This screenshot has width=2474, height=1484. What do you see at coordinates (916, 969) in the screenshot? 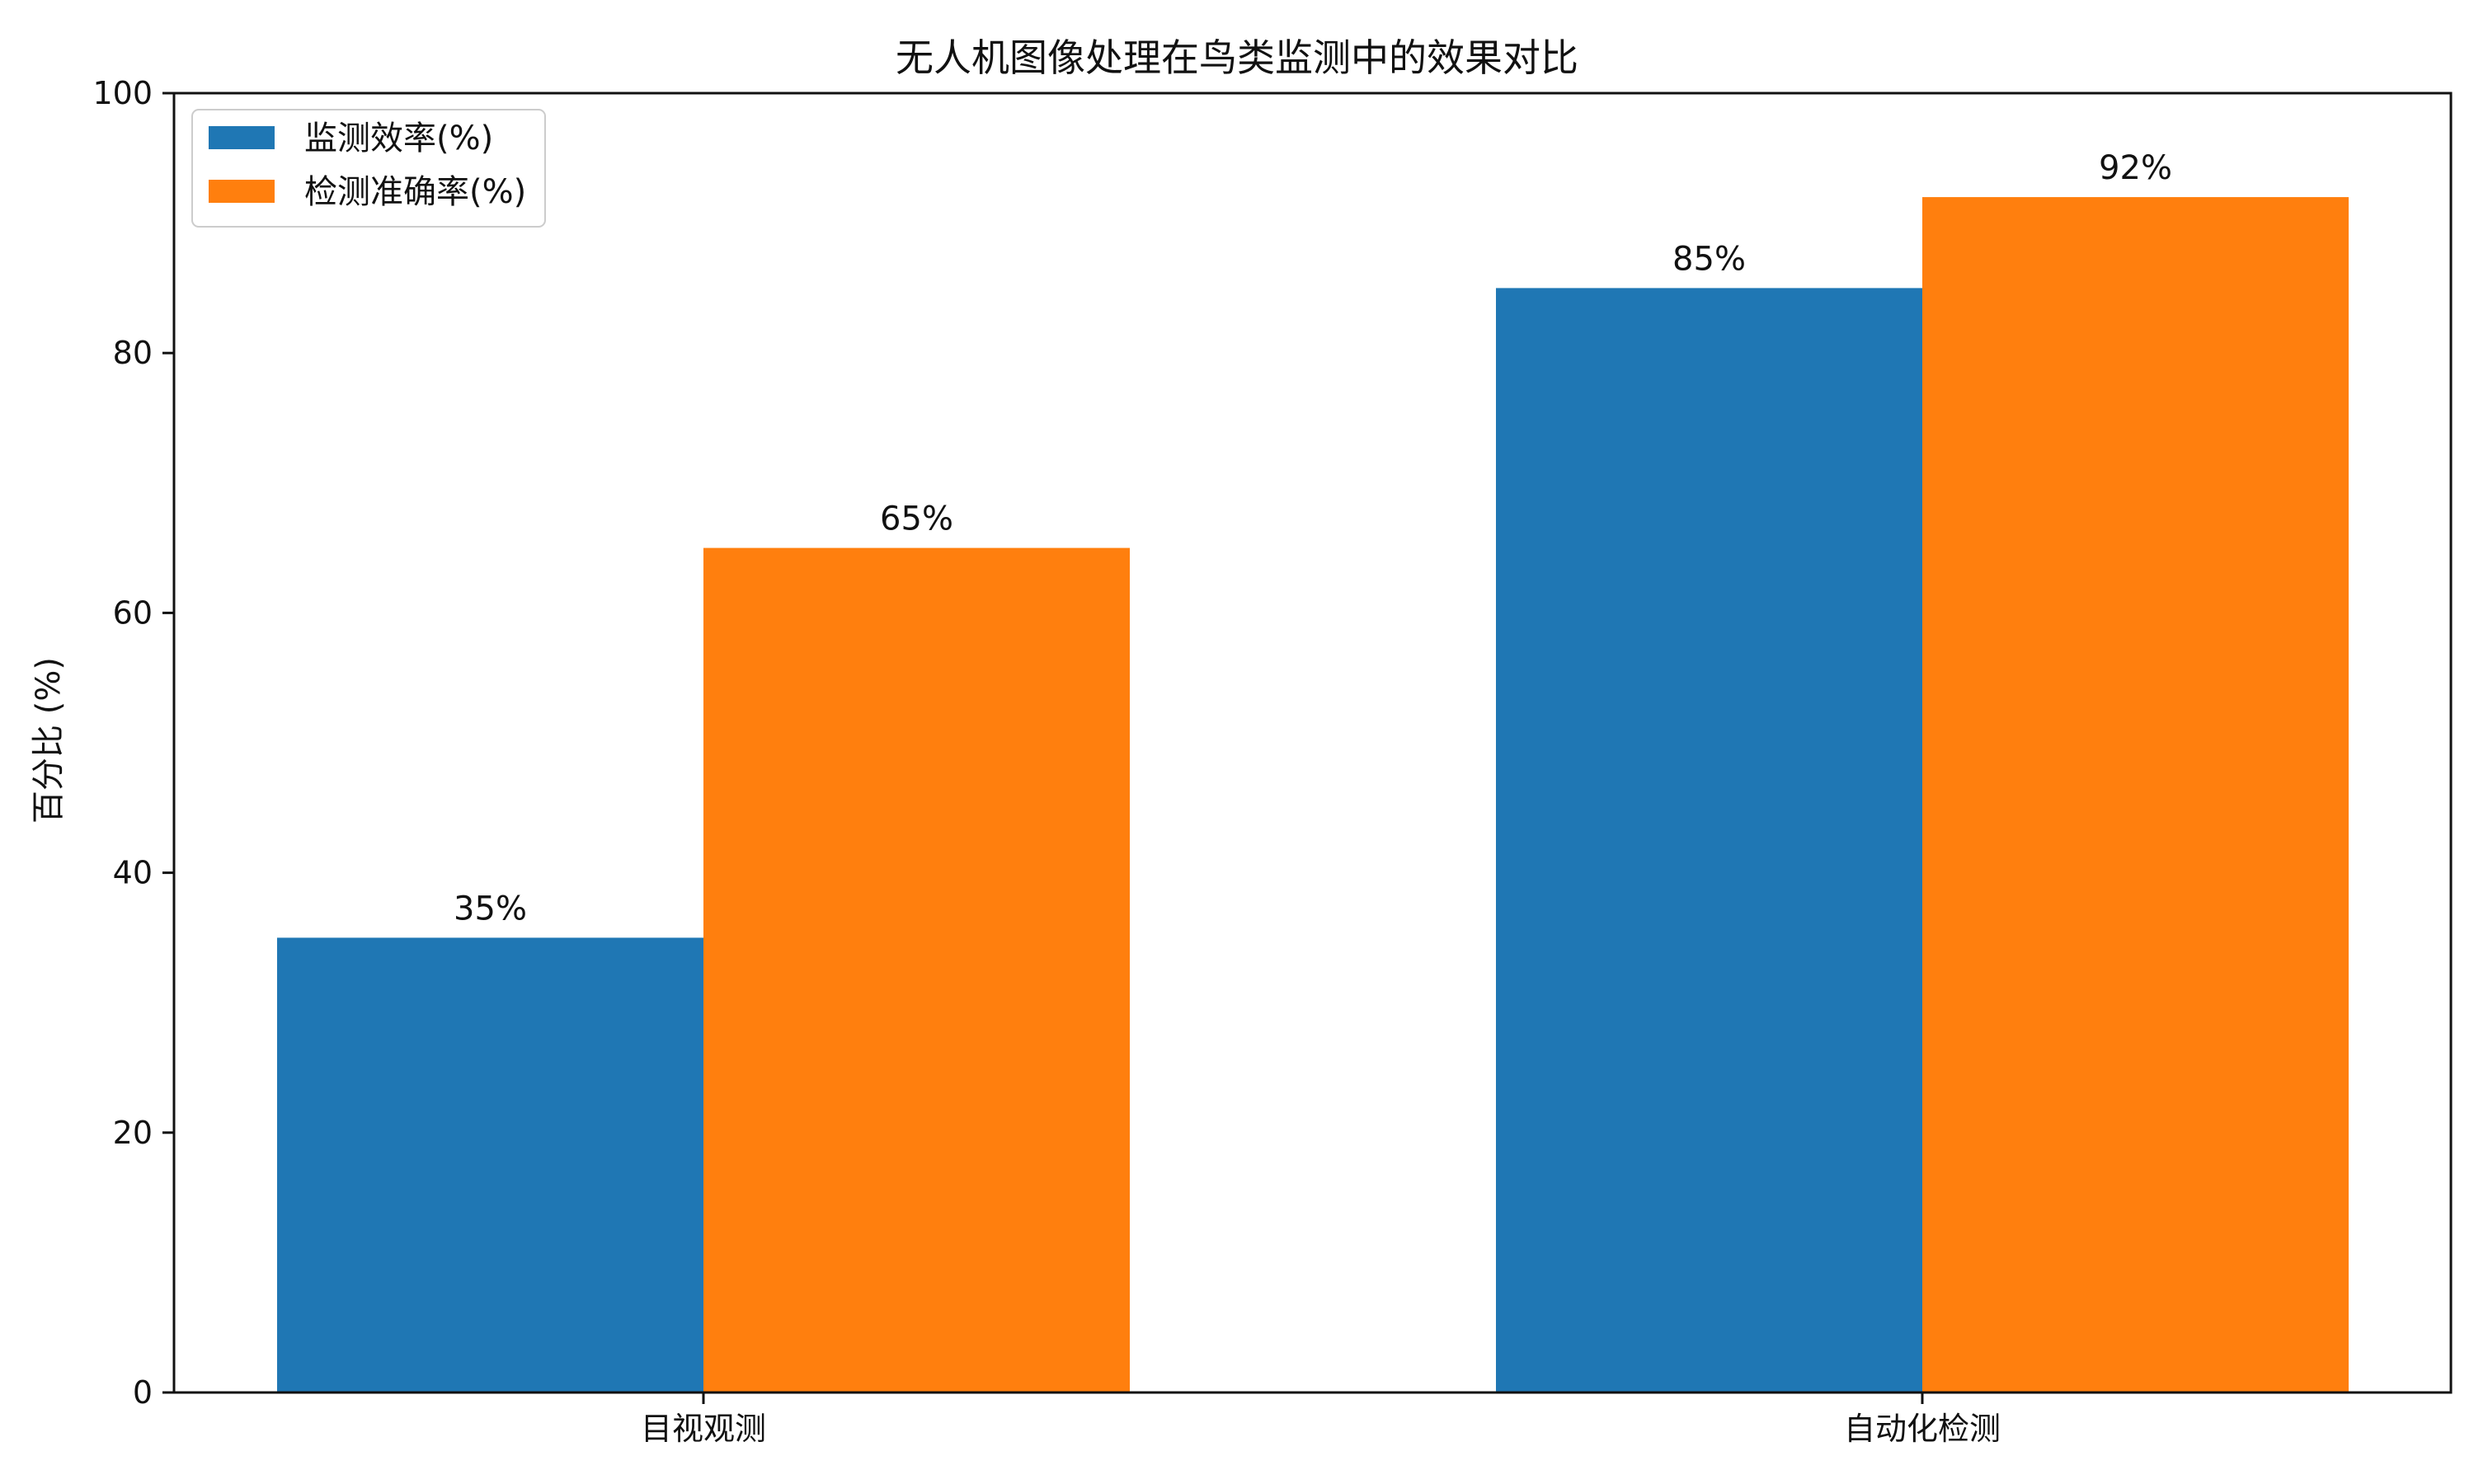
I see `bar-detection-accuracy-visual-observation` at bounding box center [916, 969].